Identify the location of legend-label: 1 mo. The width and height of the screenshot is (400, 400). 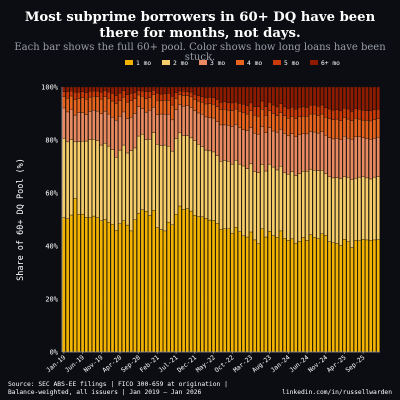
(143, 63).